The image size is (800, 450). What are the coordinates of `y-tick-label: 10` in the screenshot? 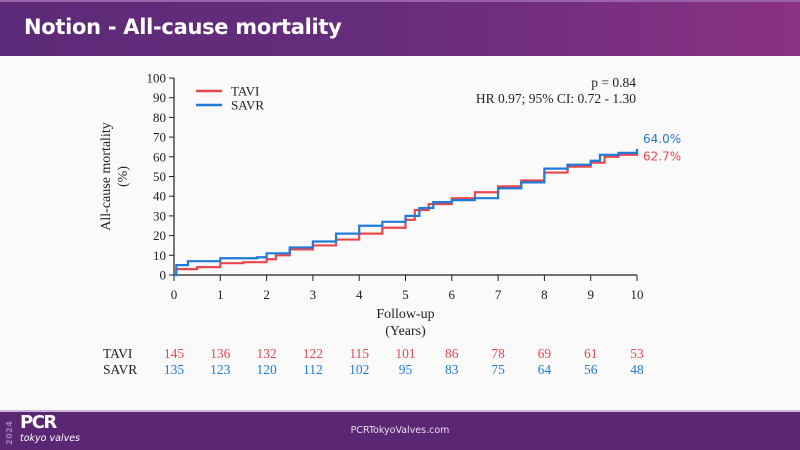 It's located at (159, 255).